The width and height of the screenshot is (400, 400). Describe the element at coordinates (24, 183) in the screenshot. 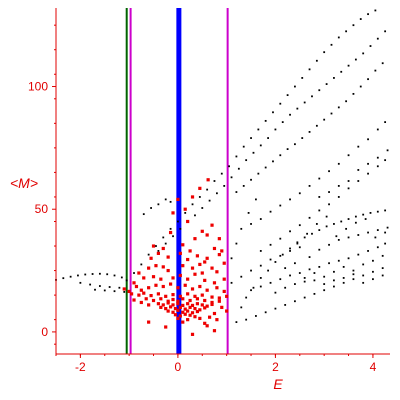

I see `y-axis-label: <M>` at that location.